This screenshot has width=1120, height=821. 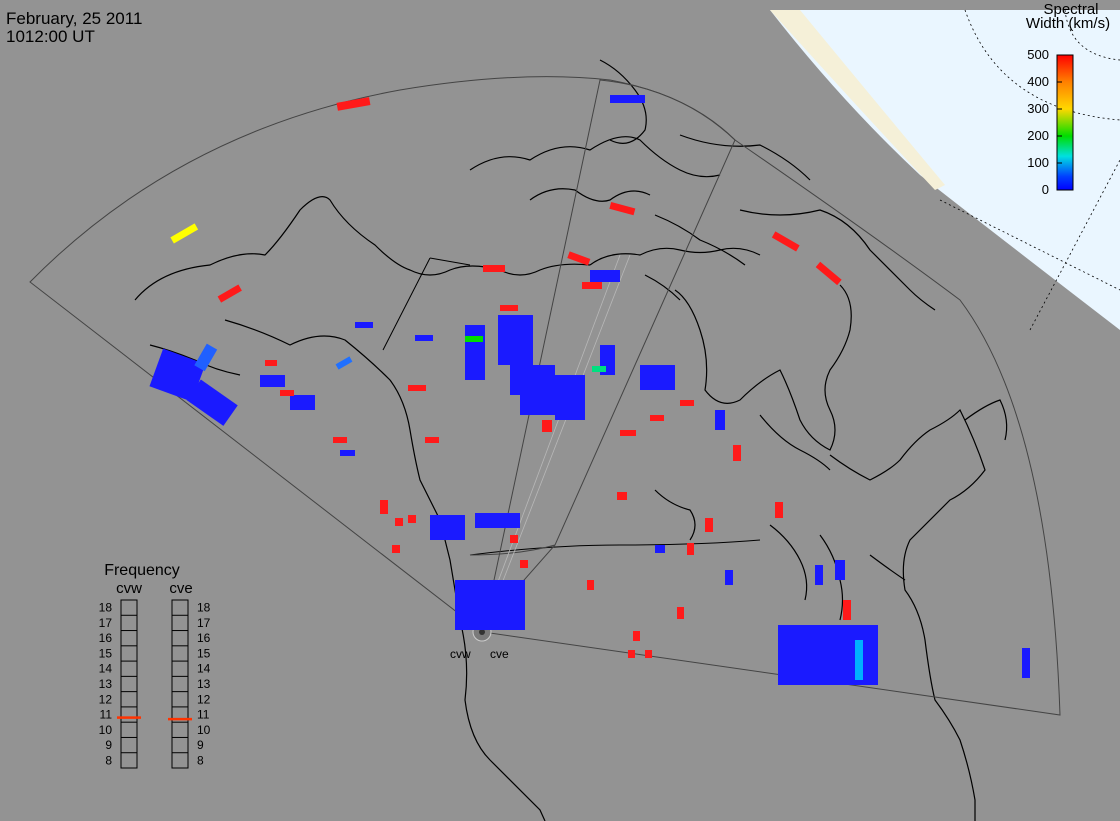 What do you see at coordinates (204, 699) in the screenshot?
I see `frequency-tick-label-right: 12` at bounding box center [204, 699].